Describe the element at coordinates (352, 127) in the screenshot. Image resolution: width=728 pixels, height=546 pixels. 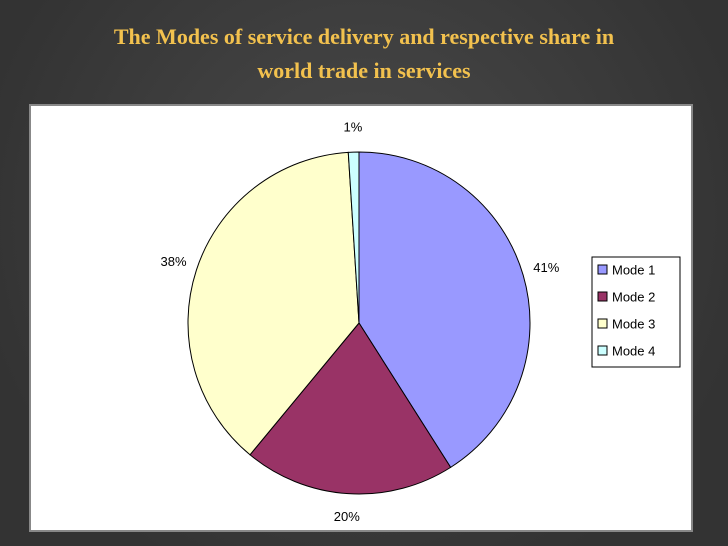
I see `data-label: 1%` at that location.